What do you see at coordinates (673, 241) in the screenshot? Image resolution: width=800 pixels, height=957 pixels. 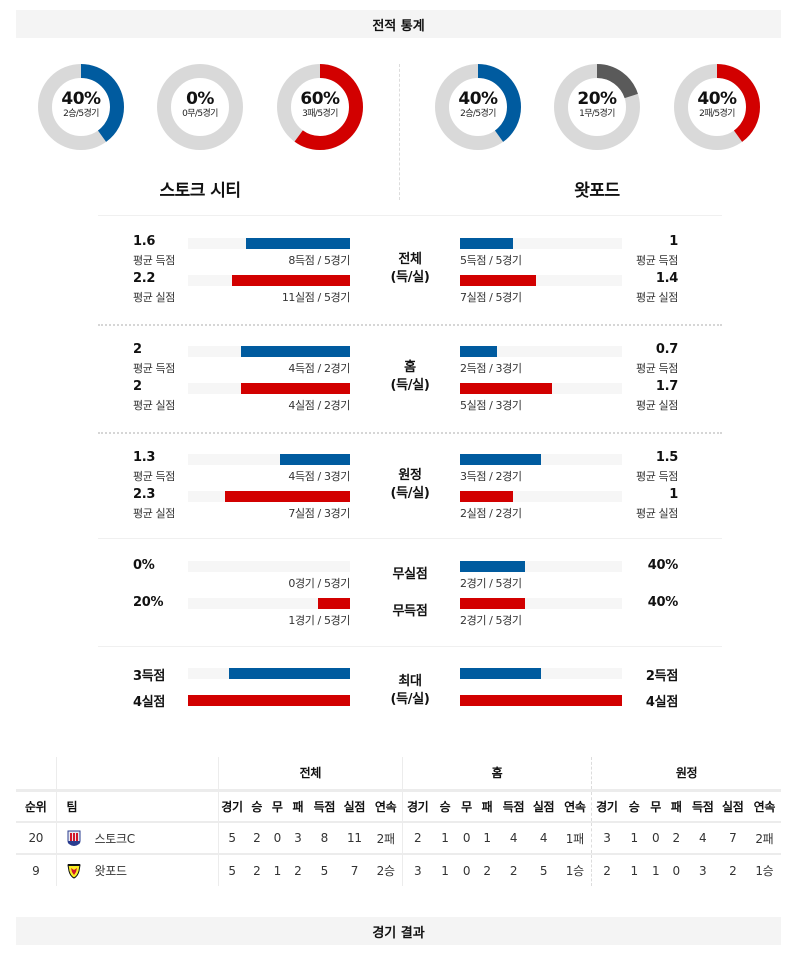 I see `away-total-for-avg: 1` at bounding box center [673, 241].